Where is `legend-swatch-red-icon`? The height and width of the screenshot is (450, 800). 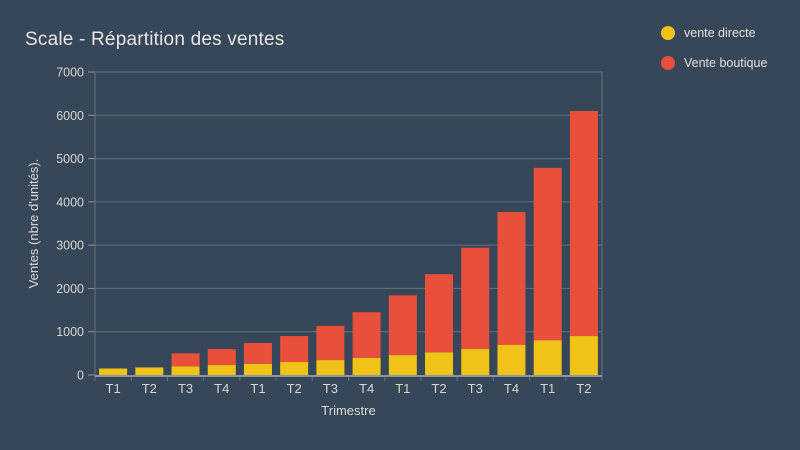
legend-swatch-red-icon is located at coordinates (668, 63).